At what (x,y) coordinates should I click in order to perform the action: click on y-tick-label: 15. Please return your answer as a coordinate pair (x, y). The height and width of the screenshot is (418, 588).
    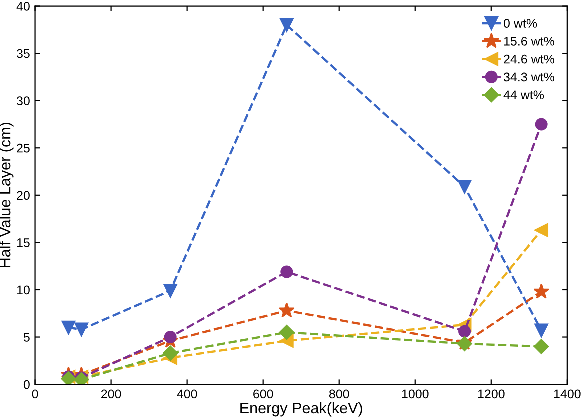
    Looking at the image, I should click on (23, 243).